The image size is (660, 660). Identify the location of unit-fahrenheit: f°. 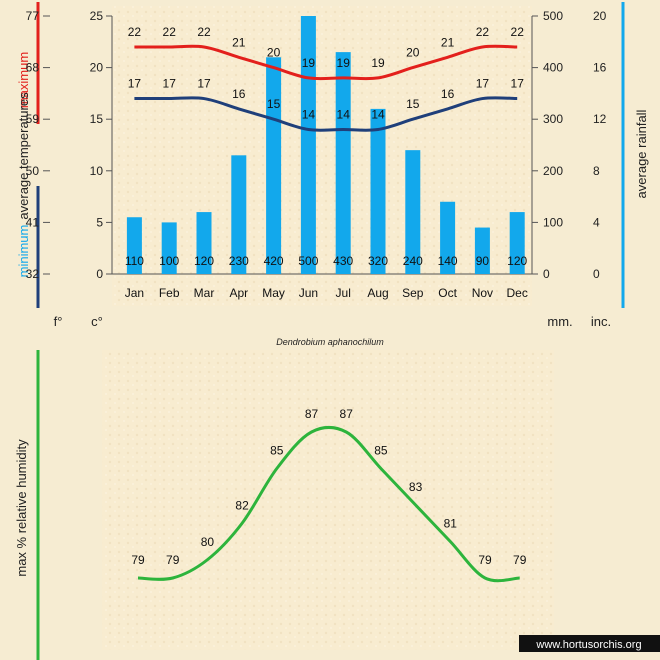
(58, 321).